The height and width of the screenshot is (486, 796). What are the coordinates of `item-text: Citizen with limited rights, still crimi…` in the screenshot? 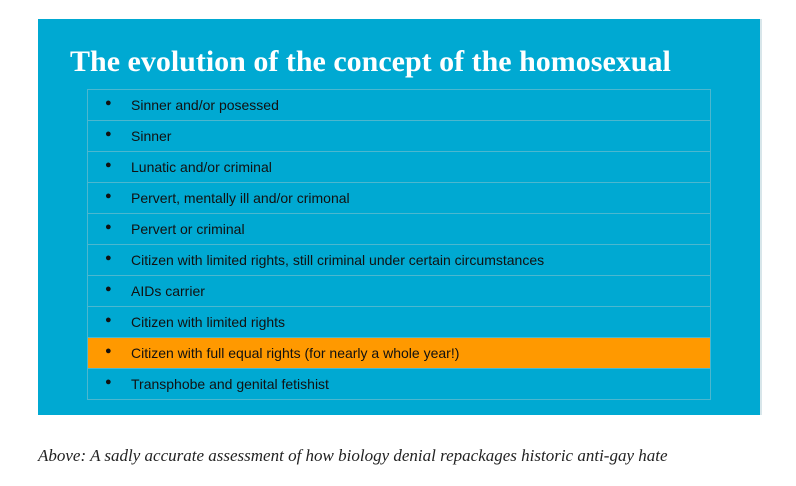 It's located at (338, 260).